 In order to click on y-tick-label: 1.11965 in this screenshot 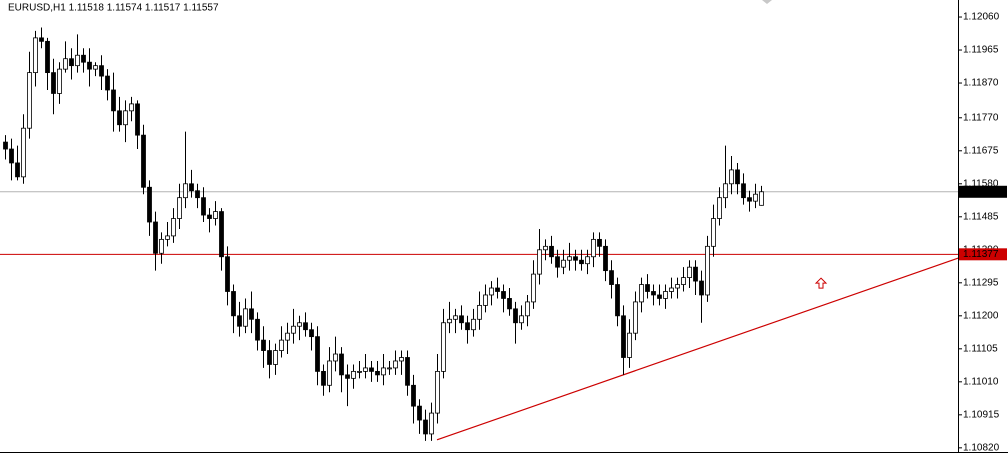, I will do `click(981, 50)`.